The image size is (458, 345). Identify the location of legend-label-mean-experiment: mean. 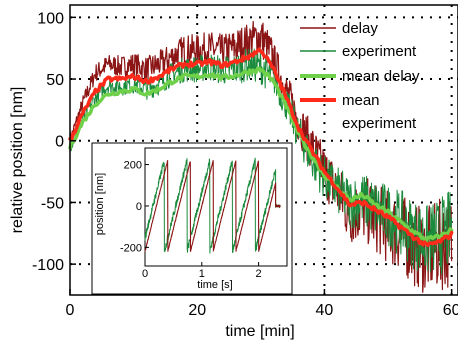
(361, 100).